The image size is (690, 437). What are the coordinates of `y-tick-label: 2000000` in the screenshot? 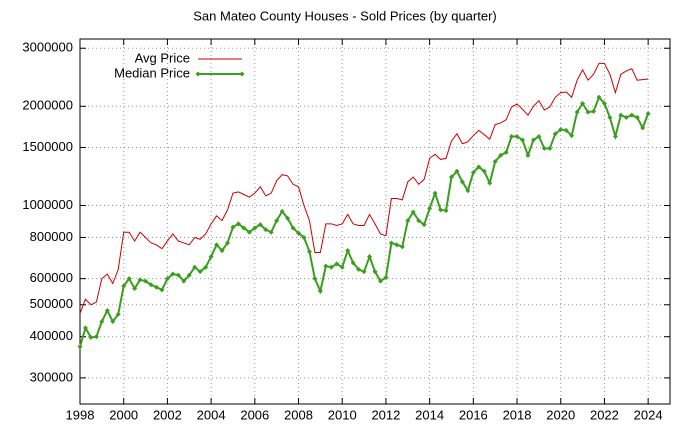 It's located at (47, 105).